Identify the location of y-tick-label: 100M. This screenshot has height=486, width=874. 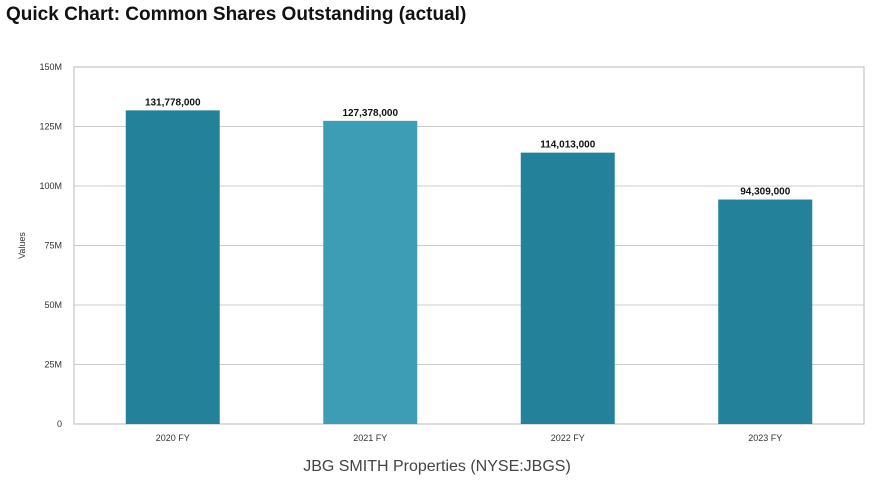
(50, 186).